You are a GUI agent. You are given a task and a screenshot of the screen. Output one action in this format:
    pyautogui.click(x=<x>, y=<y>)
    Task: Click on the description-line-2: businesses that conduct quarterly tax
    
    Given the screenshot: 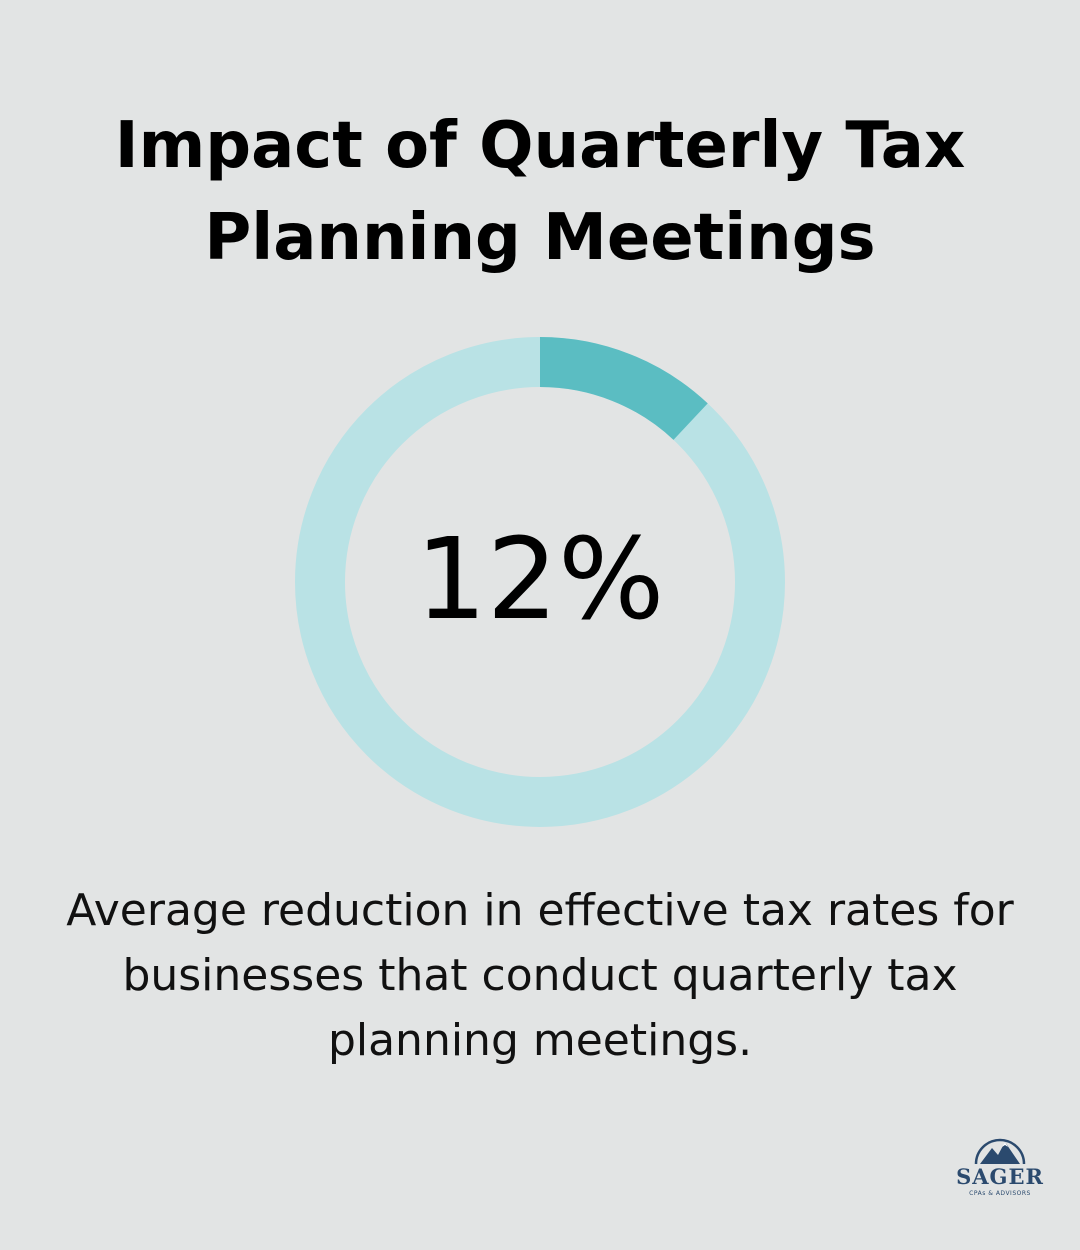 What is the action you would take?
    pyautogui.click(x=540, y=975)
    